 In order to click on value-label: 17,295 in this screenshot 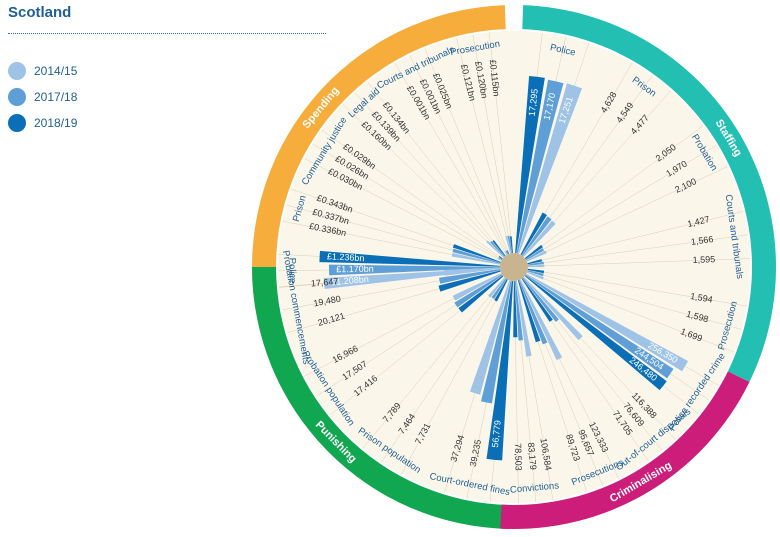, I will do `click(533, 102)`.